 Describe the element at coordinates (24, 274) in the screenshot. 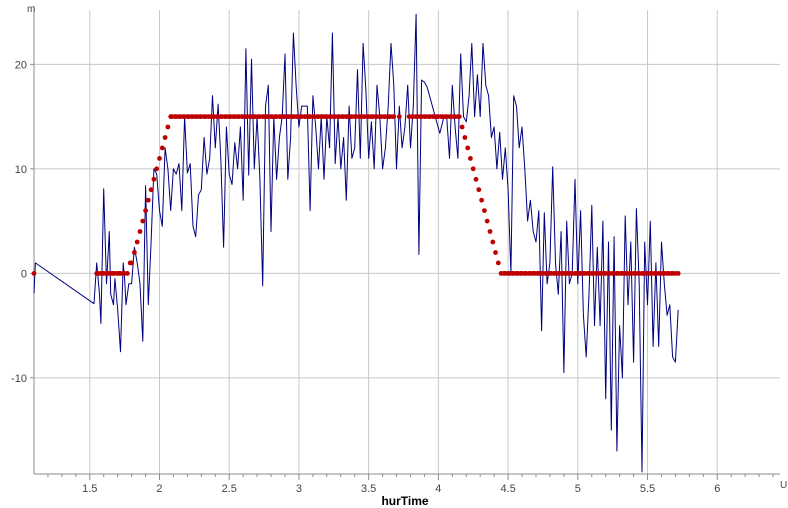

I see `y-tick-label: 0` at that location.